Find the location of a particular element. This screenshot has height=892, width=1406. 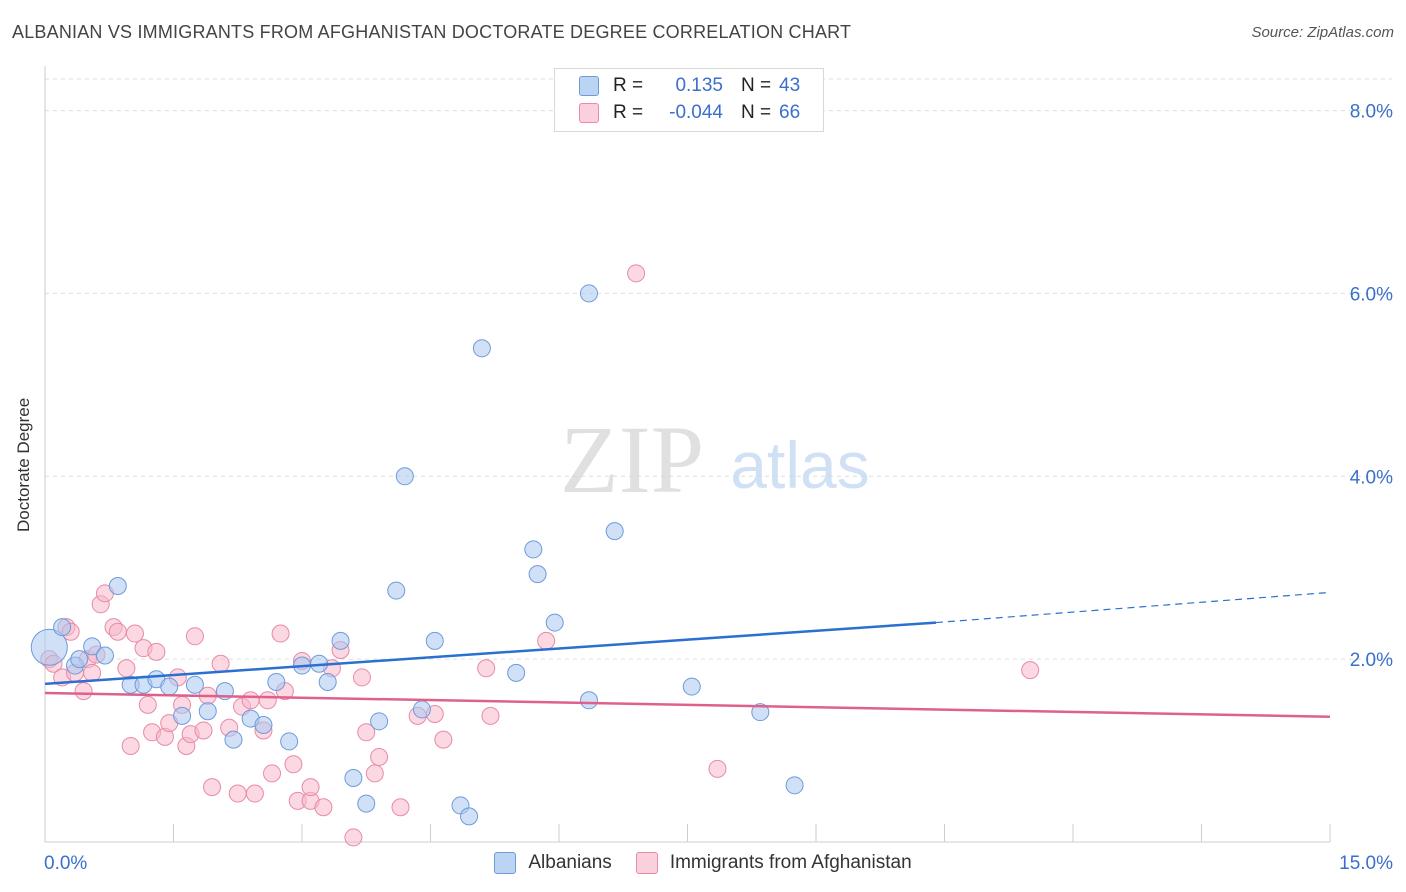

n-value: 66 is located at coordinates (790, 112).